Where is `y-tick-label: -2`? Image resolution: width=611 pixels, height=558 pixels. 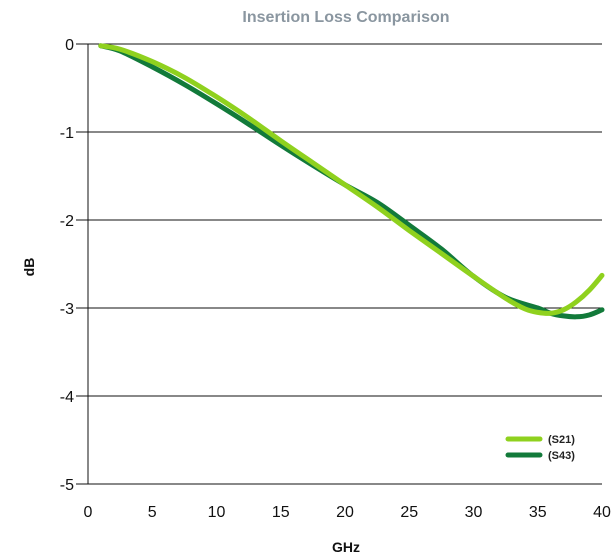
y-tick-label: -2 is located at coordinates (67, 221).